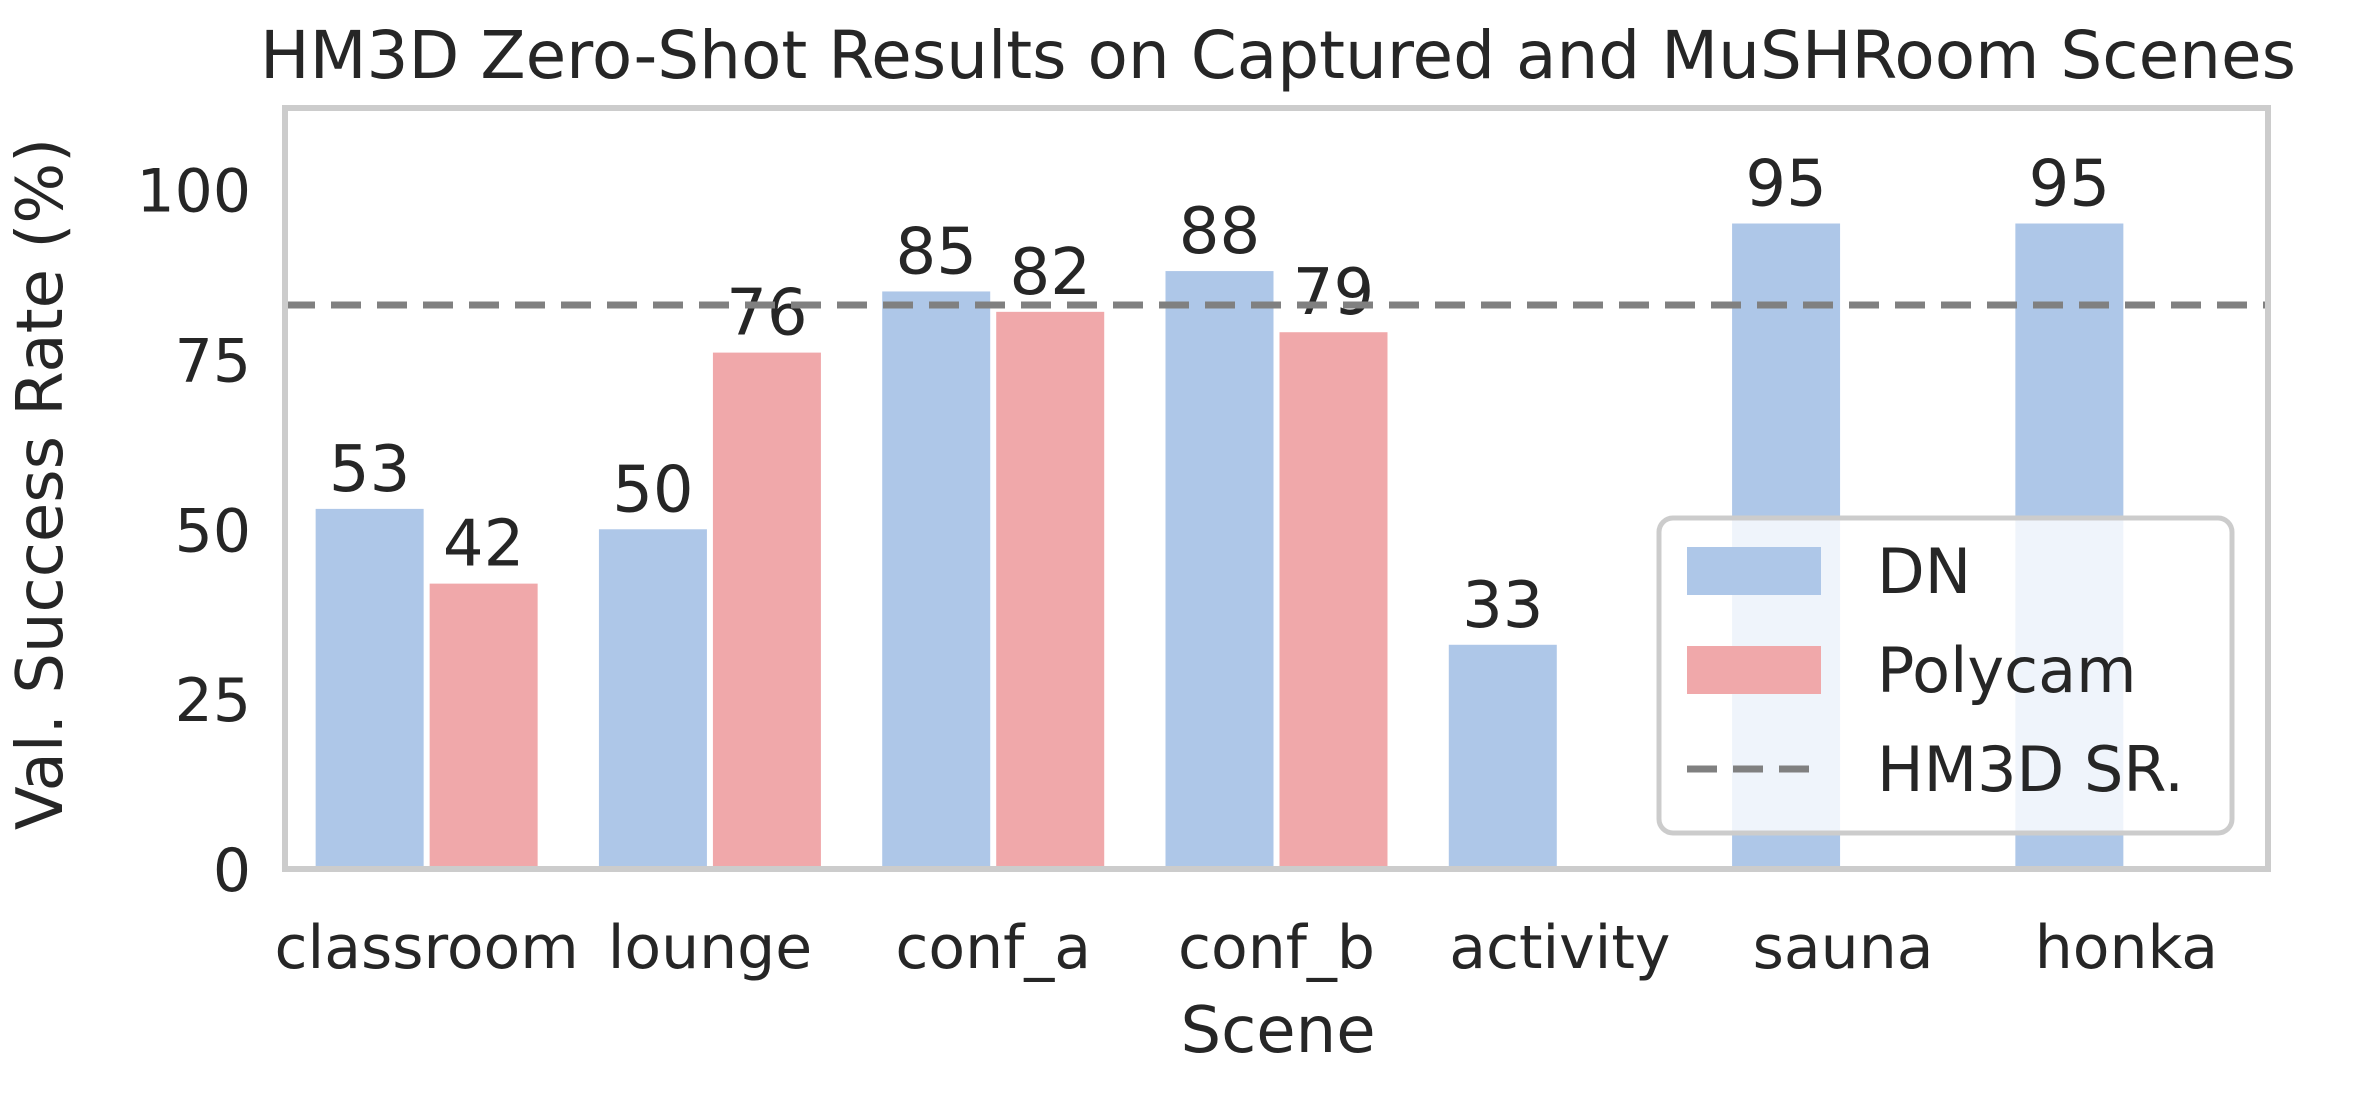  I want to click on bar-dn-activity, so click(1502, 756).